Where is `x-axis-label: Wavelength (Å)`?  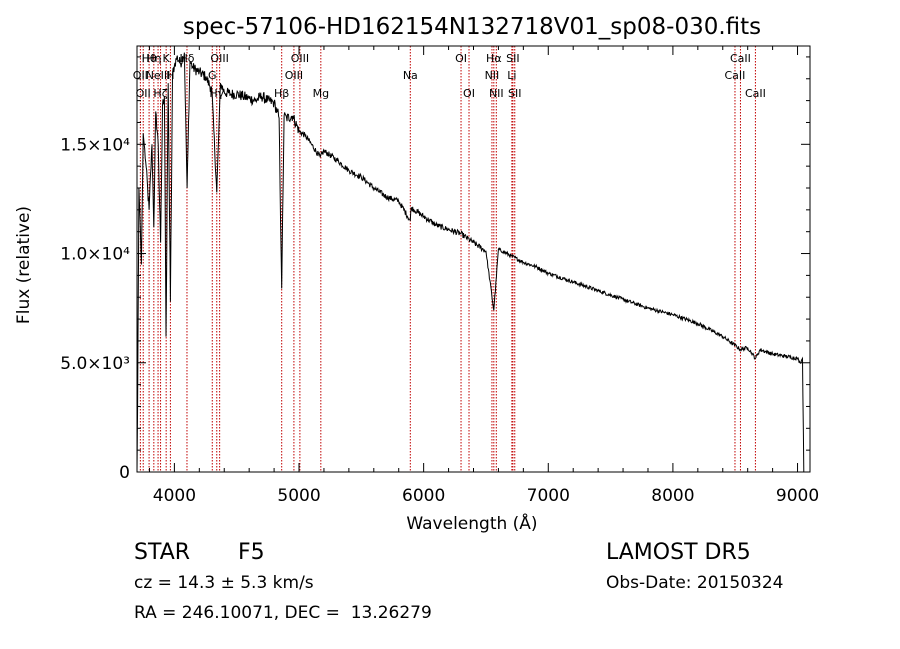 x-axis-label: Wavelength (Å) is located at coordinates (471, 523).